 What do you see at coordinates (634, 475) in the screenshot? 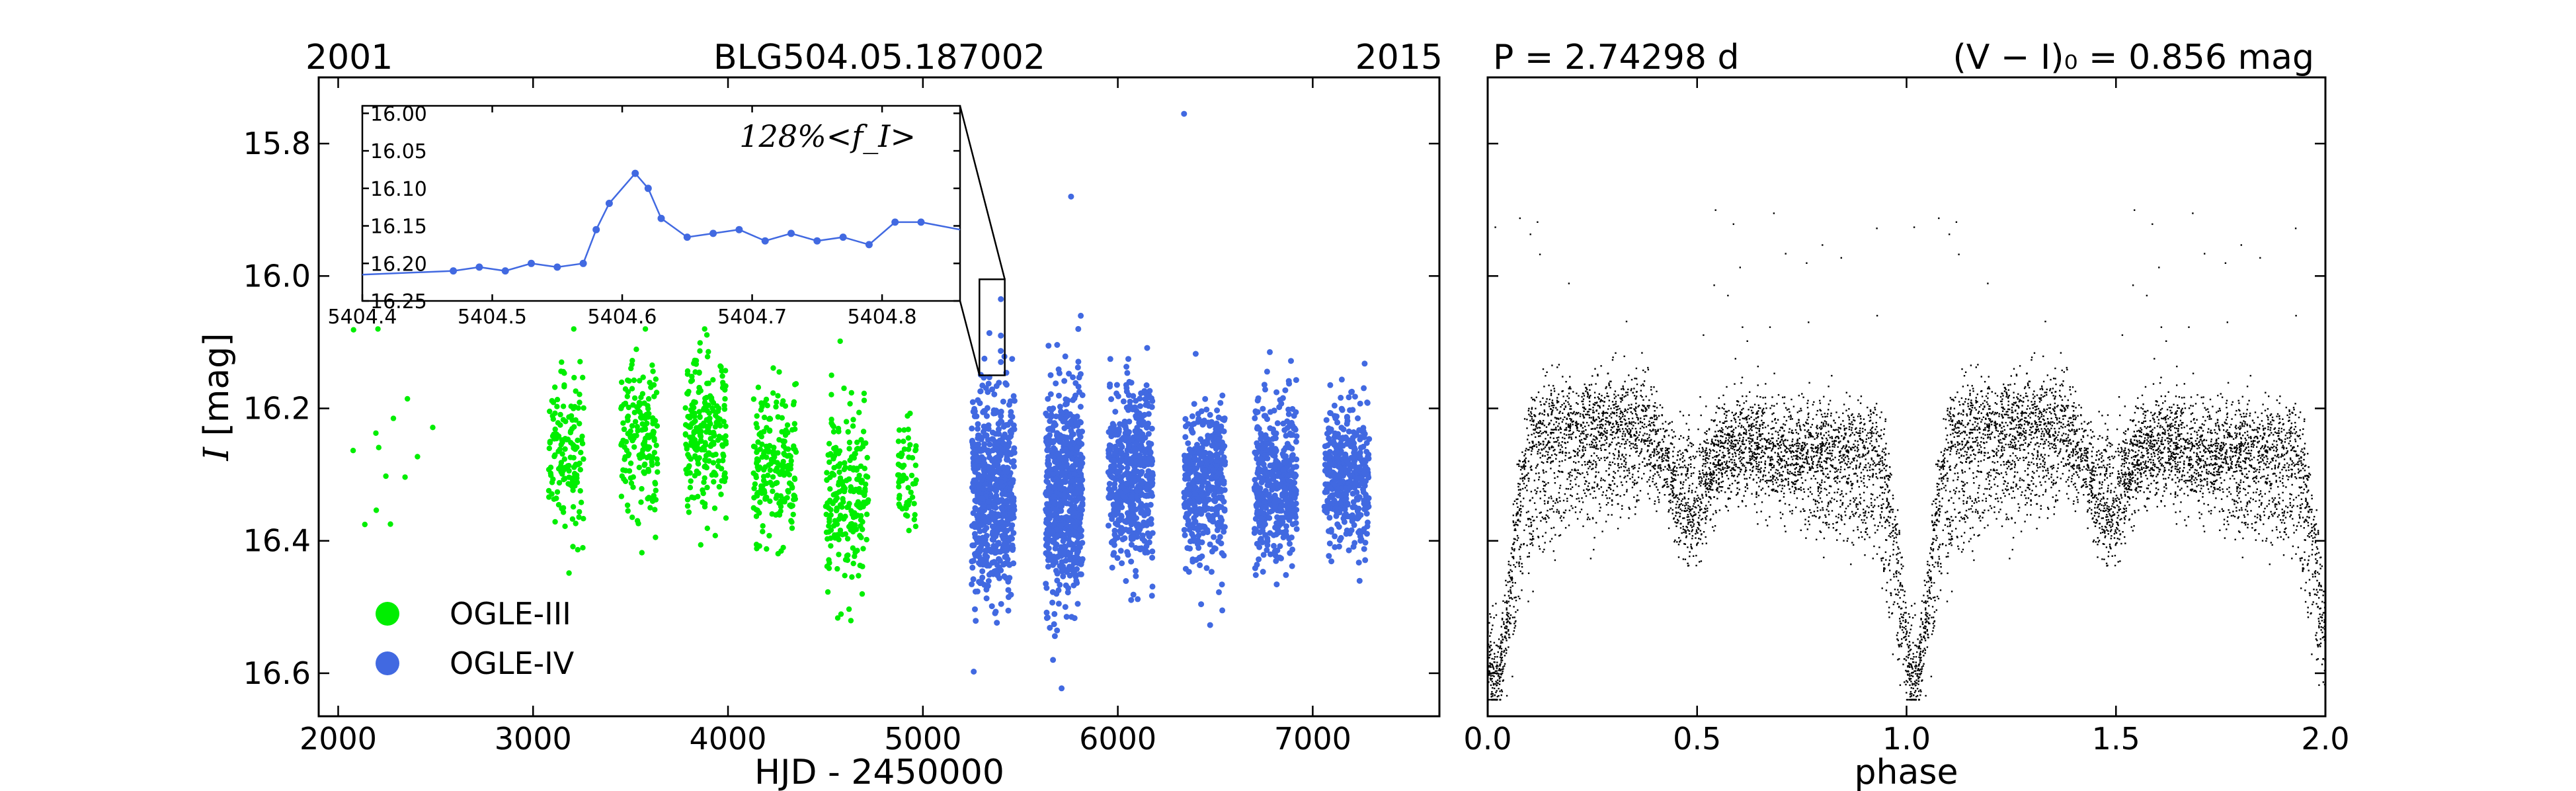
I see `ogle3-points` at bounding box center [634, 475].